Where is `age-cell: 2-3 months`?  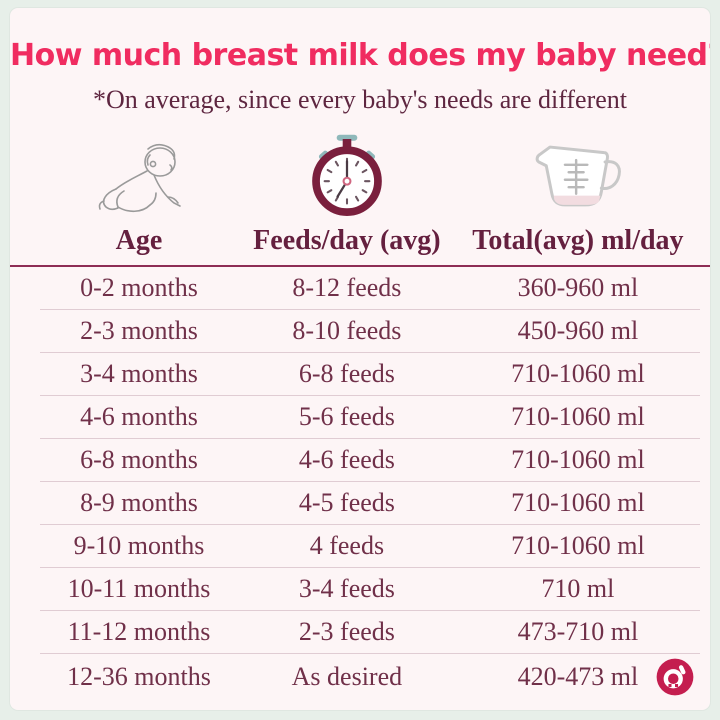
age-cell: 2-3 months is located at coordinates (139, 330).